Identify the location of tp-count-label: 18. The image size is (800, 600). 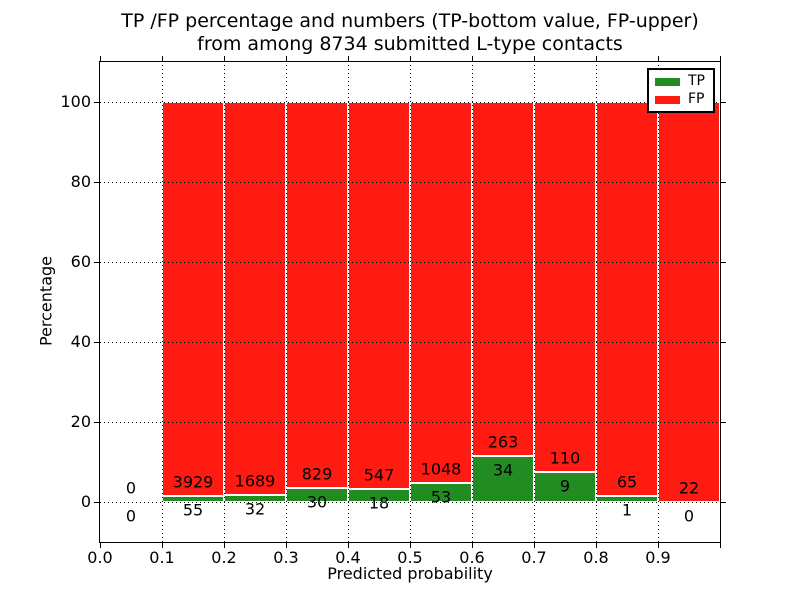
(379, 503).